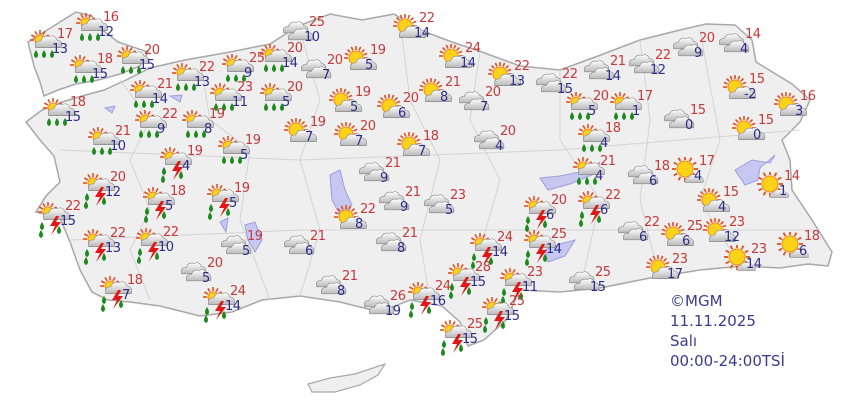 The width and height of the screenshot is (850, 410). Describe the element at coordinates (658, 70) in the screenshot. I see `min-temp: 12` at that location.